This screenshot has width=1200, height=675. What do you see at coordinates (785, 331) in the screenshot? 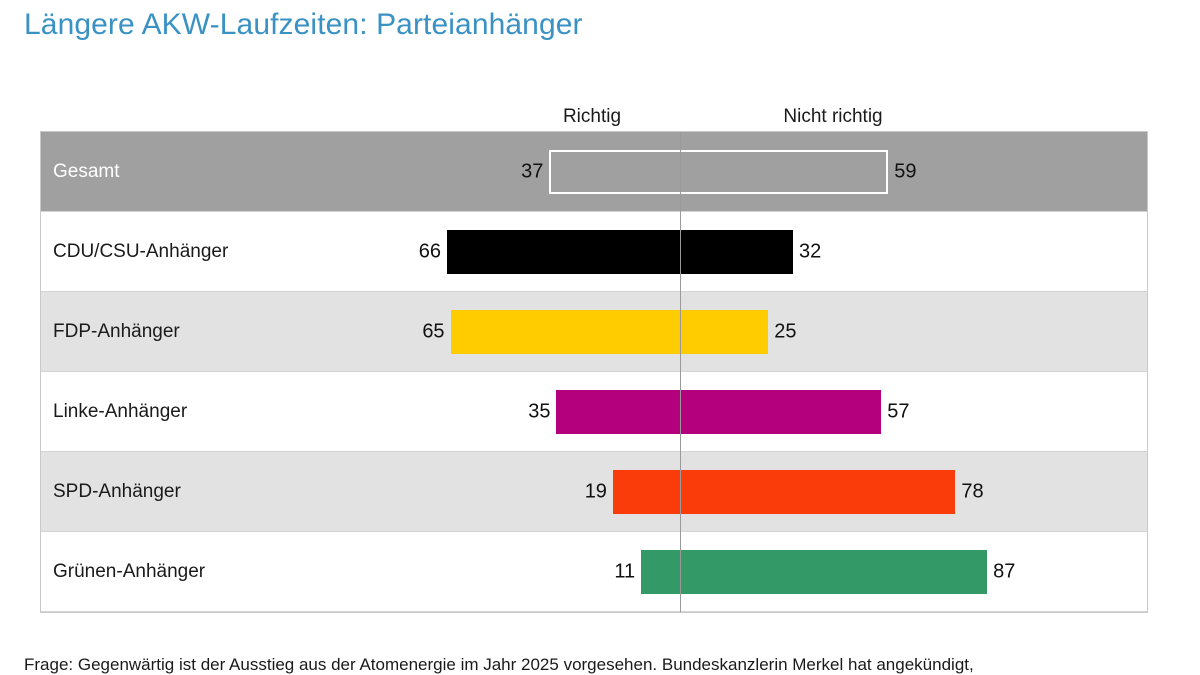
I see `value-label-right: 25` at bounding box center [785, 331].